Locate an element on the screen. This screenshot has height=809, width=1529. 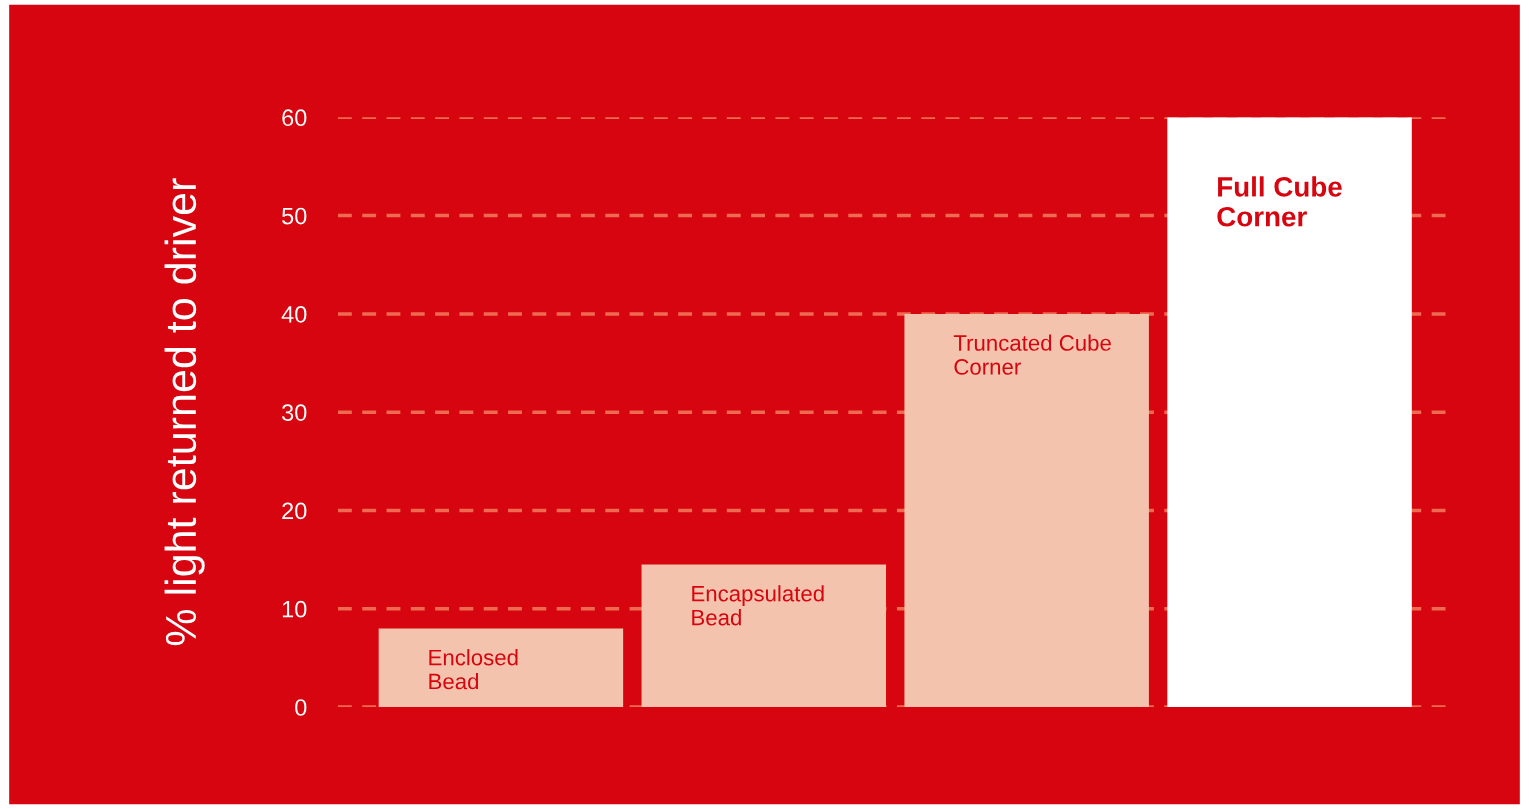
x-tick-label: Enclosed Bead is located at coordinates (473, 669).